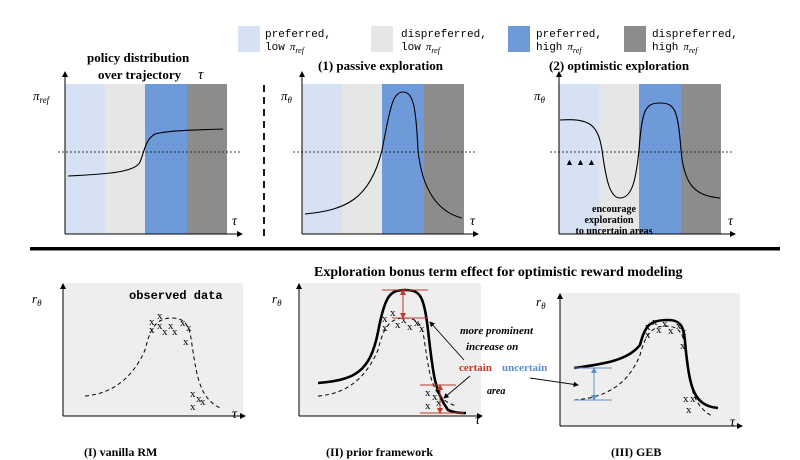 Image resolution: width=800 pixels, height=460 pixels. Describe the element at coordinates (496, 391) in the screenshot. I see `area-label: area` at that location.